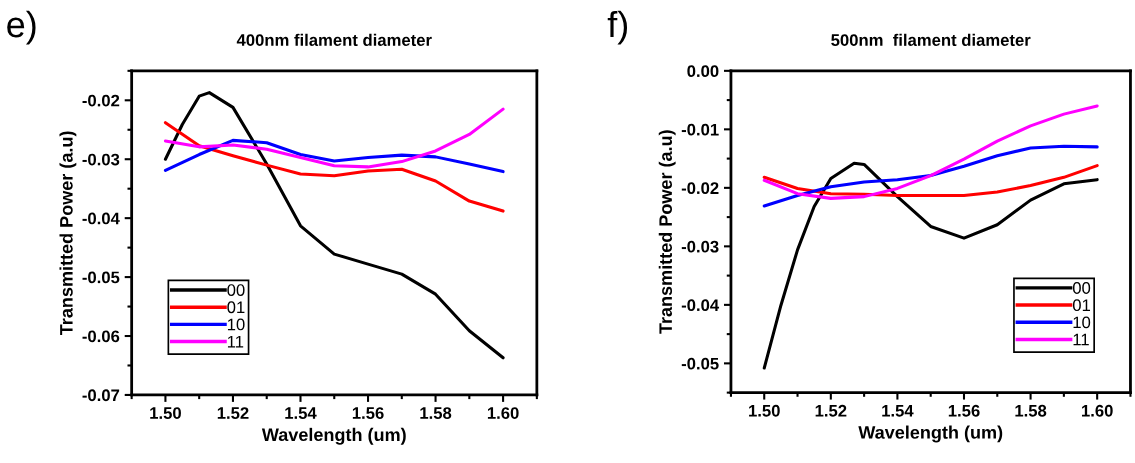  What do you see at coordinates (931, 39) in the screenshot?
I see `chart-title: 500nm filament diameter` at bounding box center [931, 39].